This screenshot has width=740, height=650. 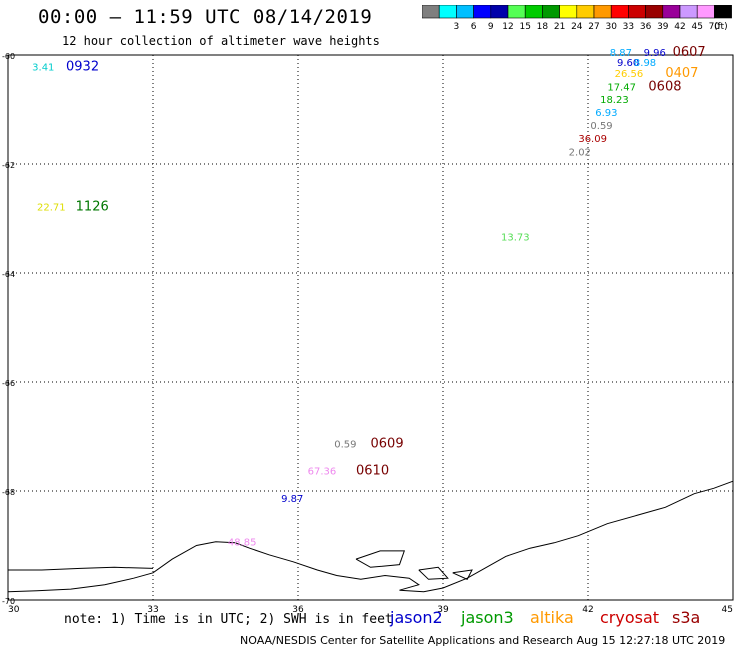 What do you see at coordinates (592, 139) in the screenshot?
I see `wave-height-label: 36.09` at bounding box center [592, 139].